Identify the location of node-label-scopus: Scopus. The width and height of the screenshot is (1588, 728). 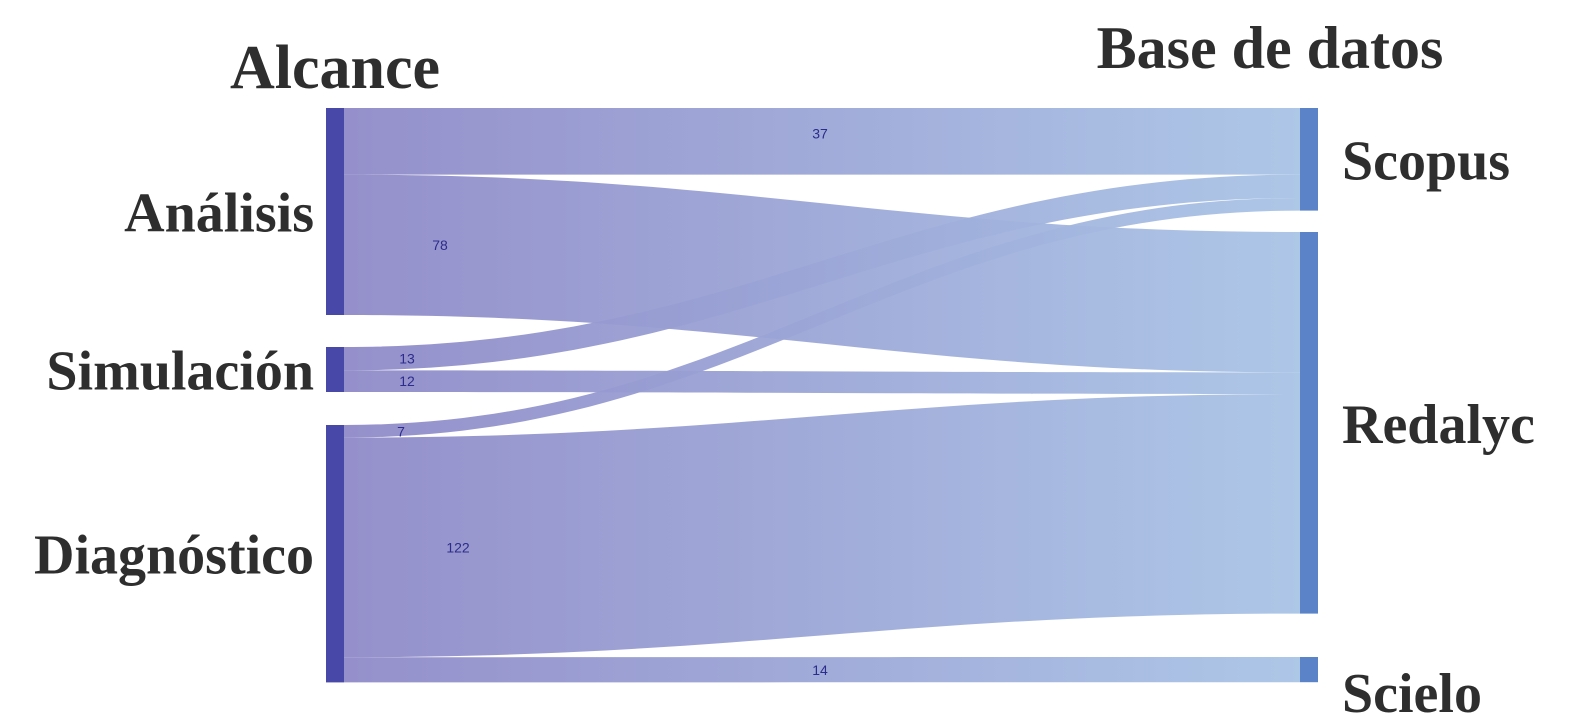
(1426, 161).